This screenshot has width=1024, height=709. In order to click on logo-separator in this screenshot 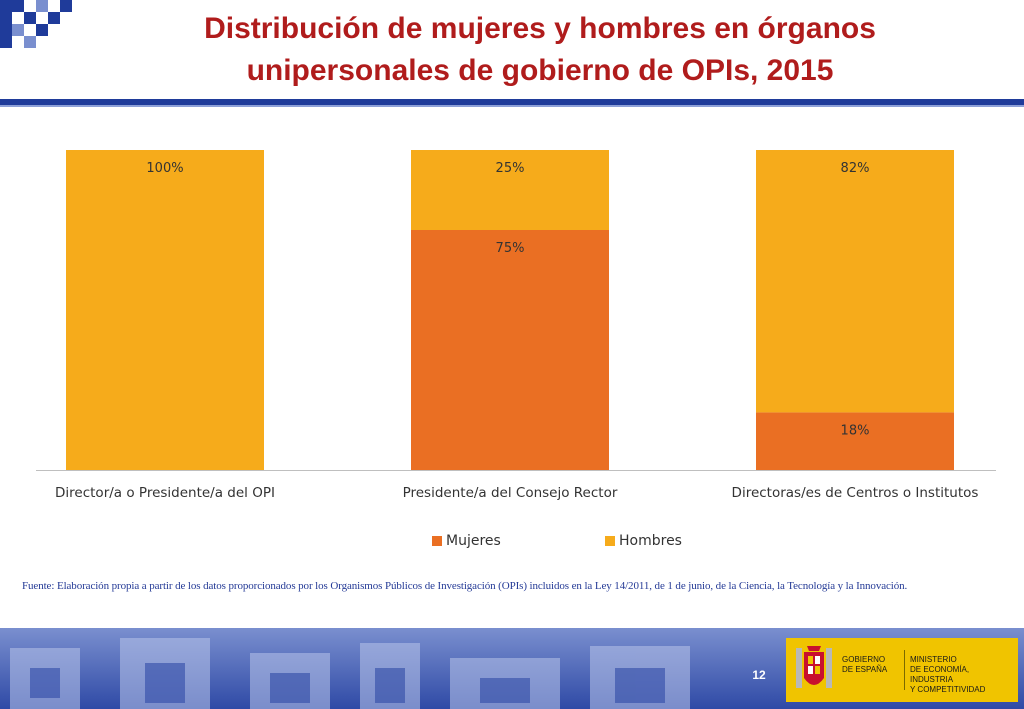, I will do `click(904, 670)`.